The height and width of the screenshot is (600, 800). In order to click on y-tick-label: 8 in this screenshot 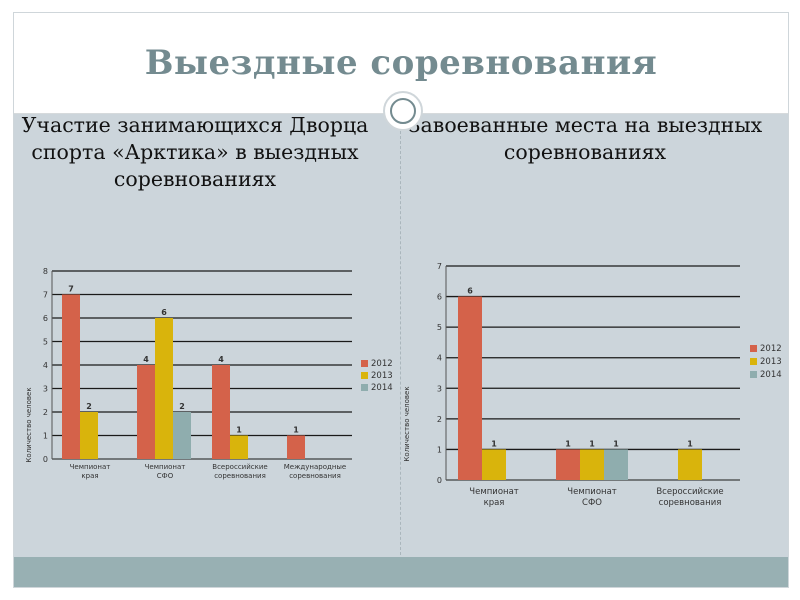, I will do `click(45, 271)`.